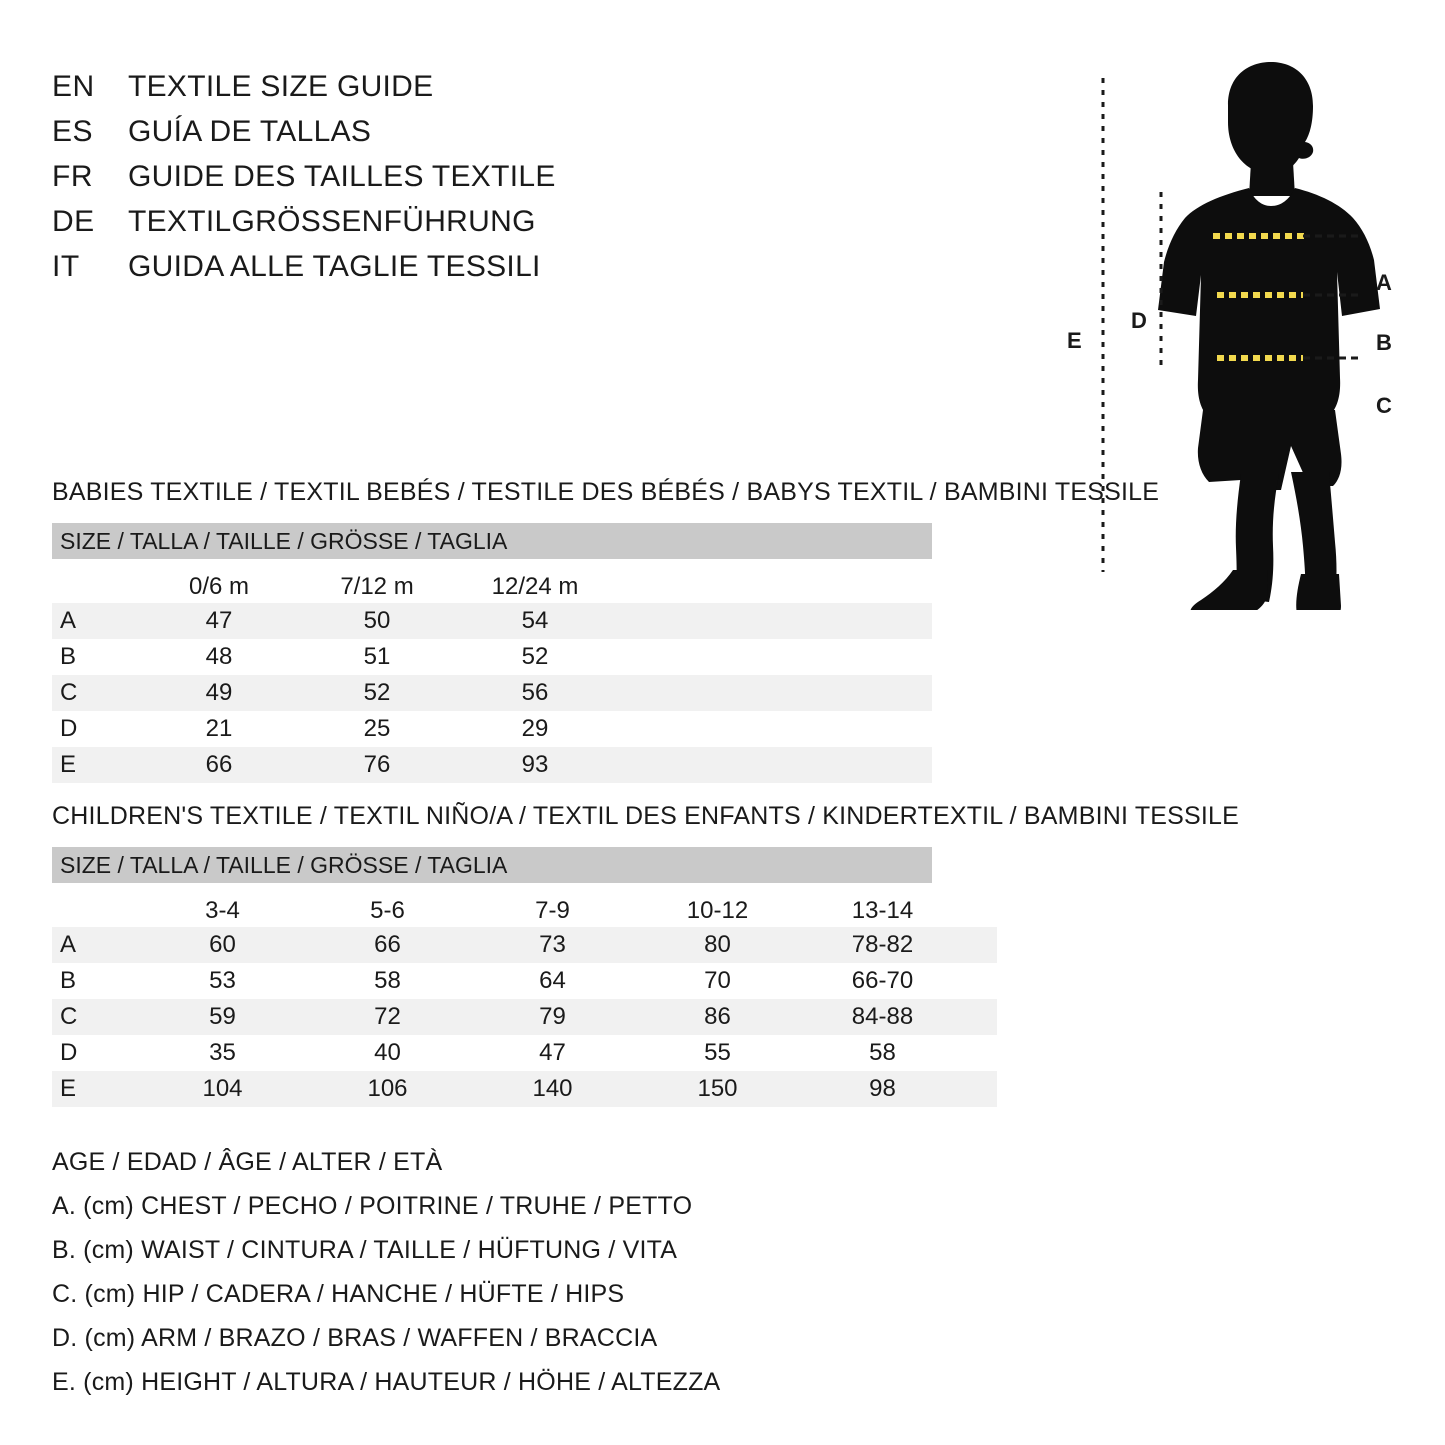 The width and height of the screenshot is (1445, 1445). I want to click on measurement-figure-panel: E D A B C, so click(1245, 330).